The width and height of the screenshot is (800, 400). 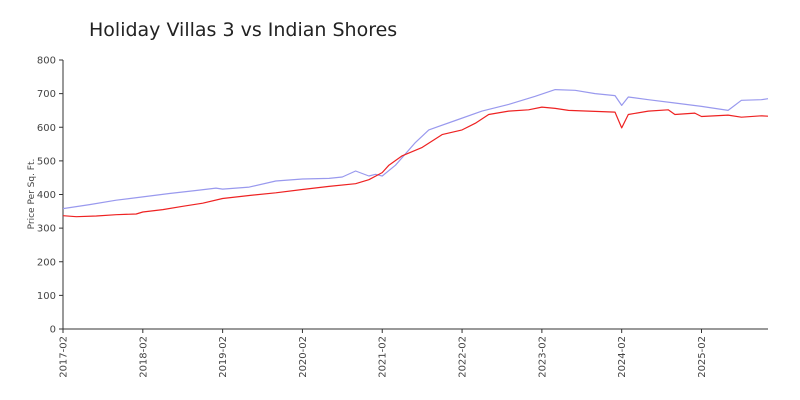 I want to click on chart-title: Holiday Villas 3 vs Indian Shores, so click(x=243, y=30).